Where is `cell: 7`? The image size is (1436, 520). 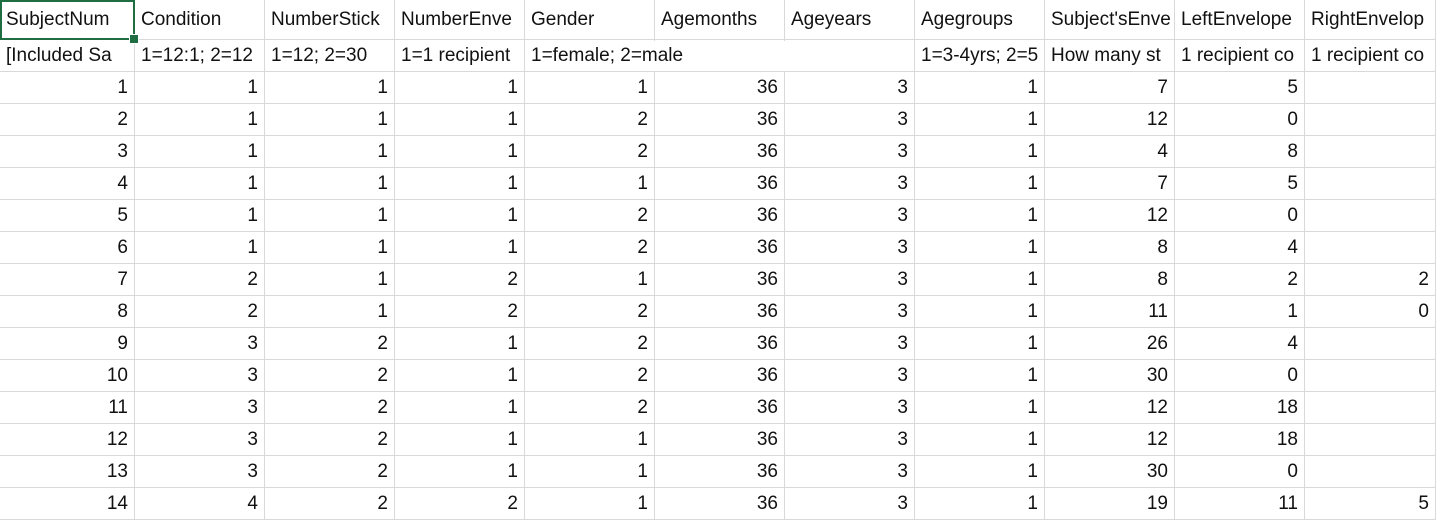 cell: 7 is located at coordinates (67, 280).